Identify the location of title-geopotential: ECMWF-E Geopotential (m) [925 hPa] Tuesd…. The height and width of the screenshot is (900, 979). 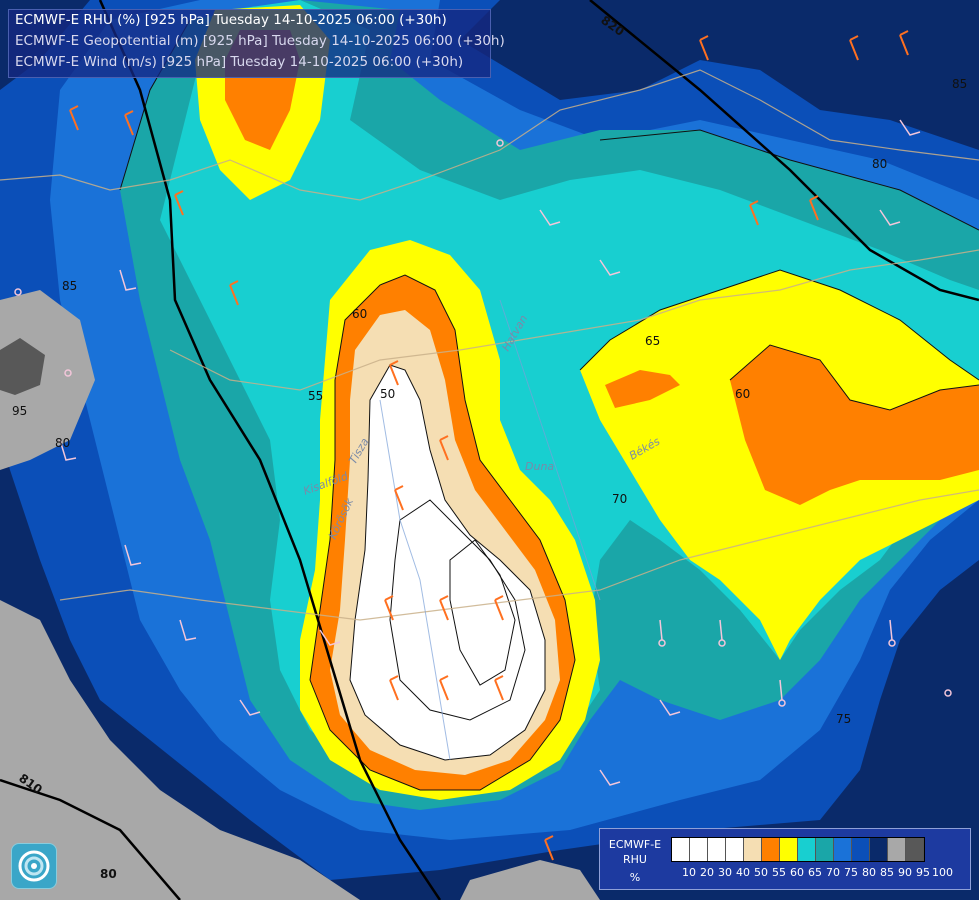
(260, 41).